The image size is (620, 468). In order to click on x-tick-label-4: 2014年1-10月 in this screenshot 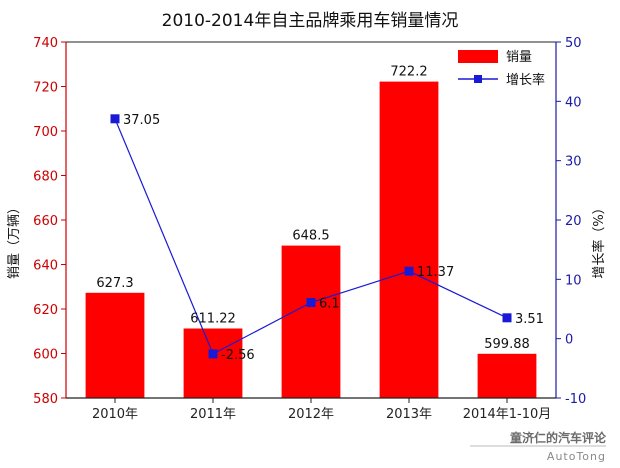, I will do `click(507, 414)`.